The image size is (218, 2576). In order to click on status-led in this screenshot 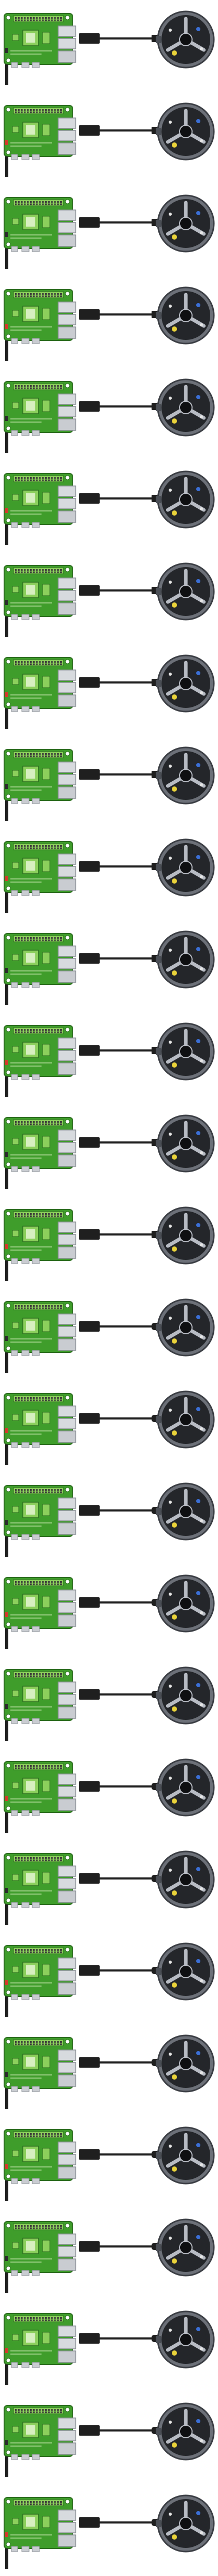, I will do `click(7, 142)`.